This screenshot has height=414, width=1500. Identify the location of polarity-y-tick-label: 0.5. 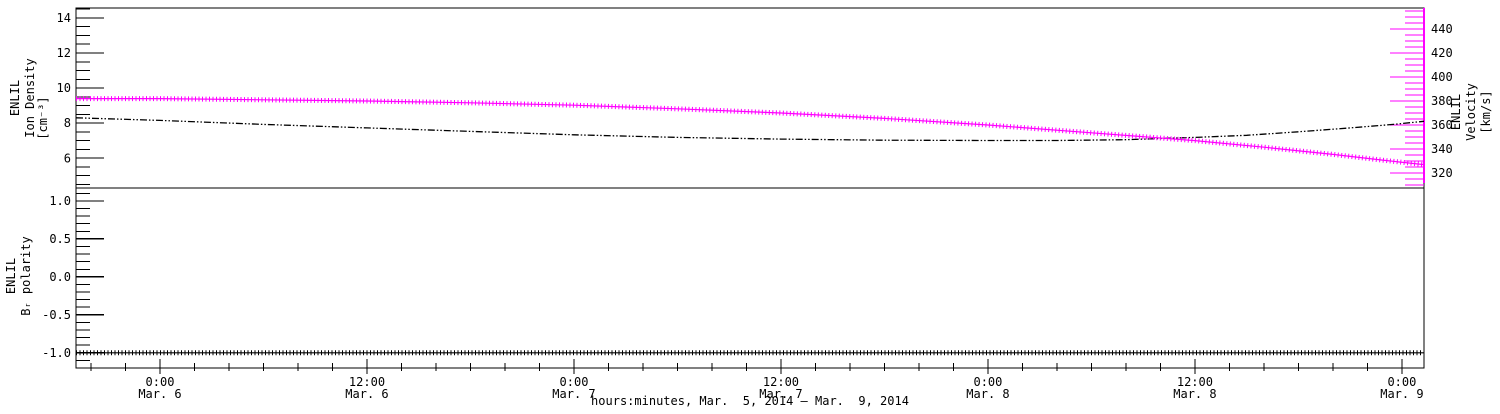
(60, 239).